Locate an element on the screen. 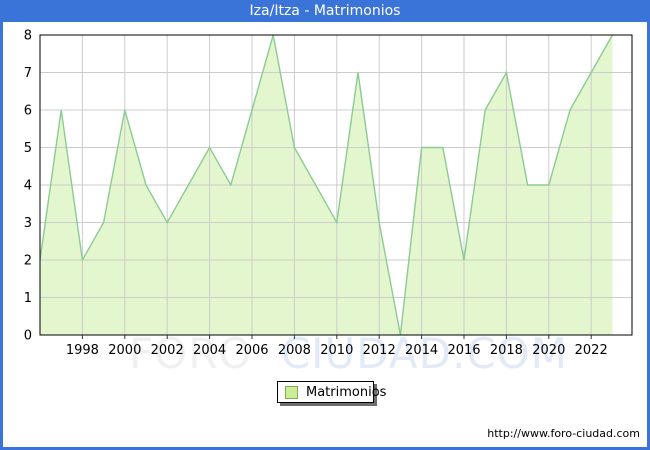  matrimonios-swatch-icon is located at coordinates (291, 392).